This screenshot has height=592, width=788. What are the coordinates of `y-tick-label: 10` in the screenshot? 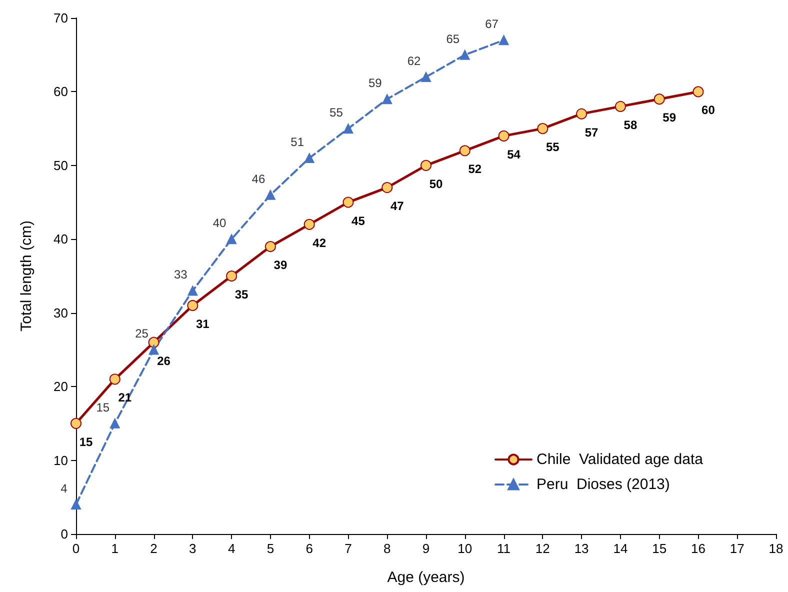 It's located at (61, 460).